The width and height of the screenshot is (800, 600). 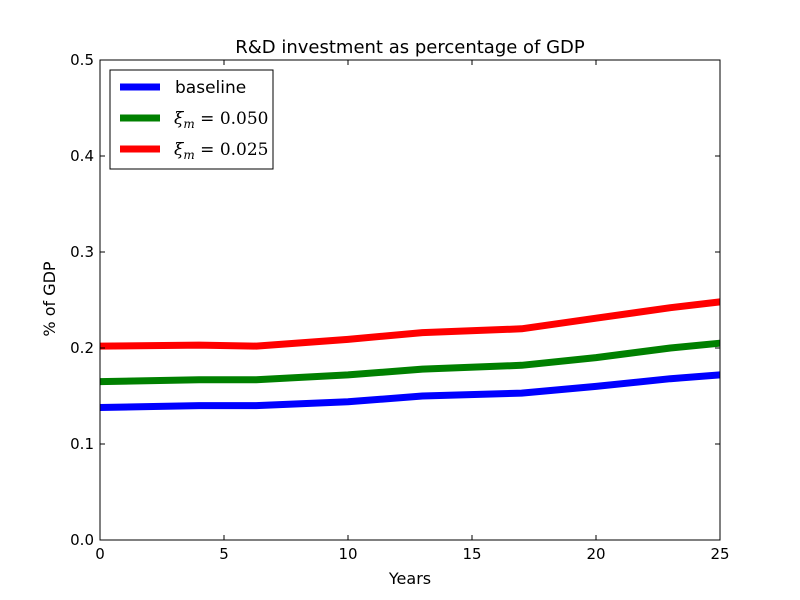 What do you see at coordinates (719, 554) in the screenshot?
I see `x-tick-label: 25` at bounding box center [719, 554].